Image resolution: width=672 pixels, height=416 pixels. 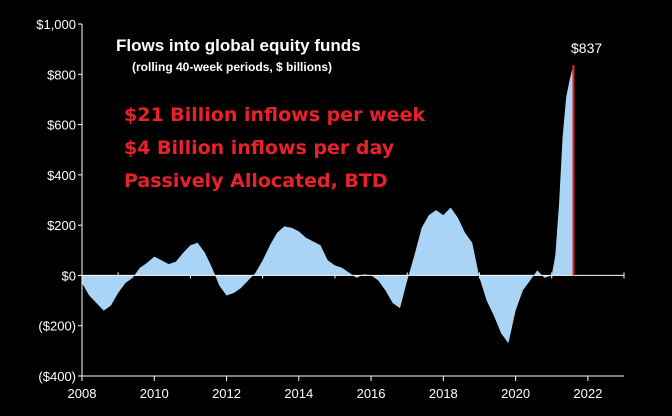 What do you see at coordinates (515, 393) in the screenshot?
I see `x-tick-label: 2020` at bounding box center [515, 393].